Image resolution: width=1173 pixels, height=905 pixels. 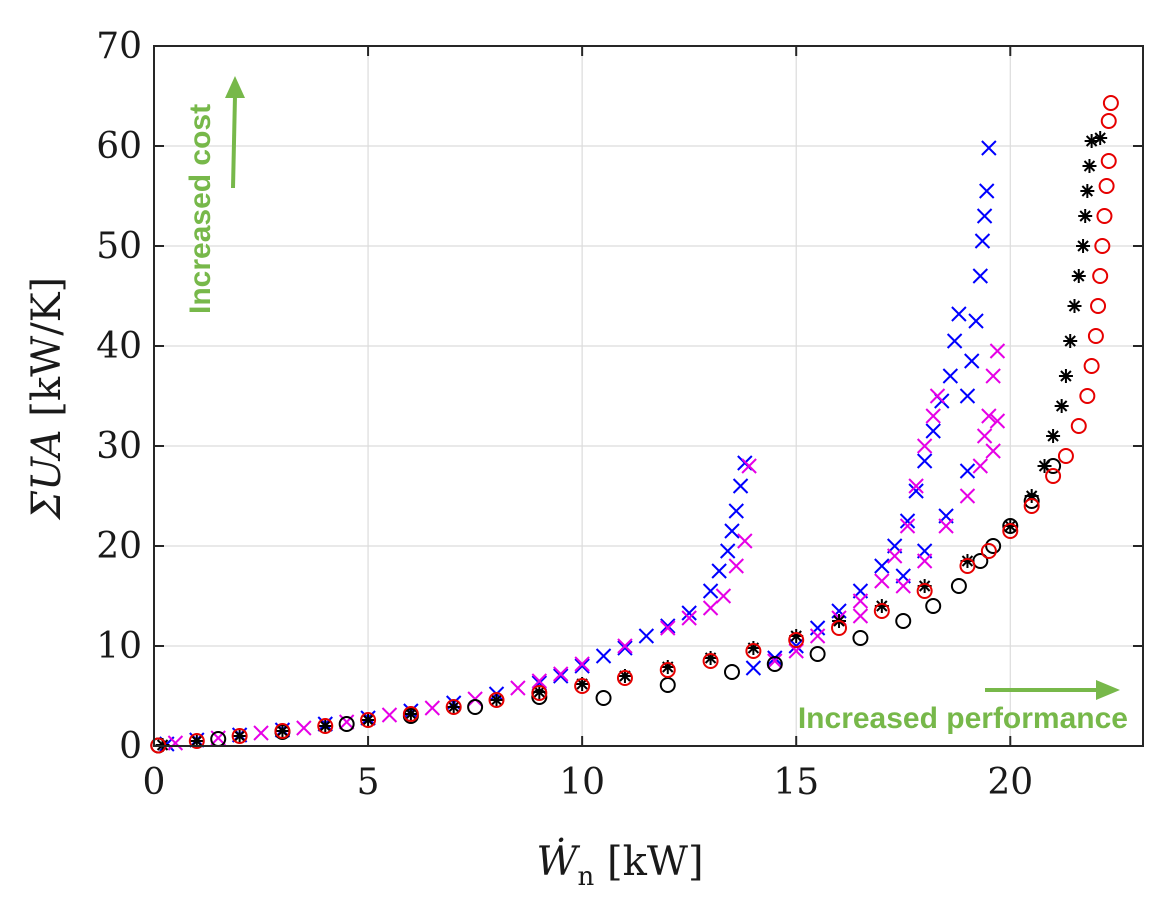 What do you see at coordinates (119, 46) in the screenshot?
I see `y-tick-label: 70` at bounding box center [119, 46].